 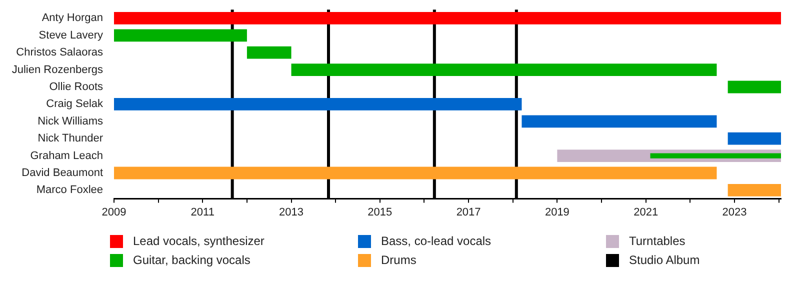 What do you see at coordinates (66, 156) in the screenshot?
I see `y-tick-label: Graham Leach` at bounding box center [66, 156].